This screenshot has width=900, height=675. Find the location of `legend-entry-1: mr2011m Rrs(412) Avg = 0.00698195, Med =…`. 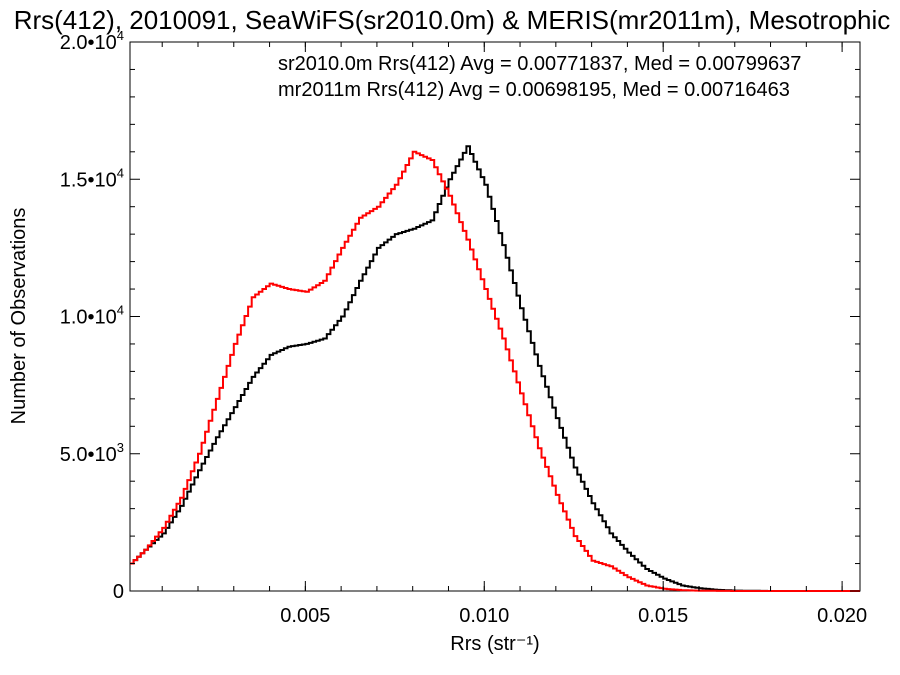

legend-entry-1: mr2011m Rrs(412) Avg = 0.00698195, Med =… is located at coordinates (534, 90).